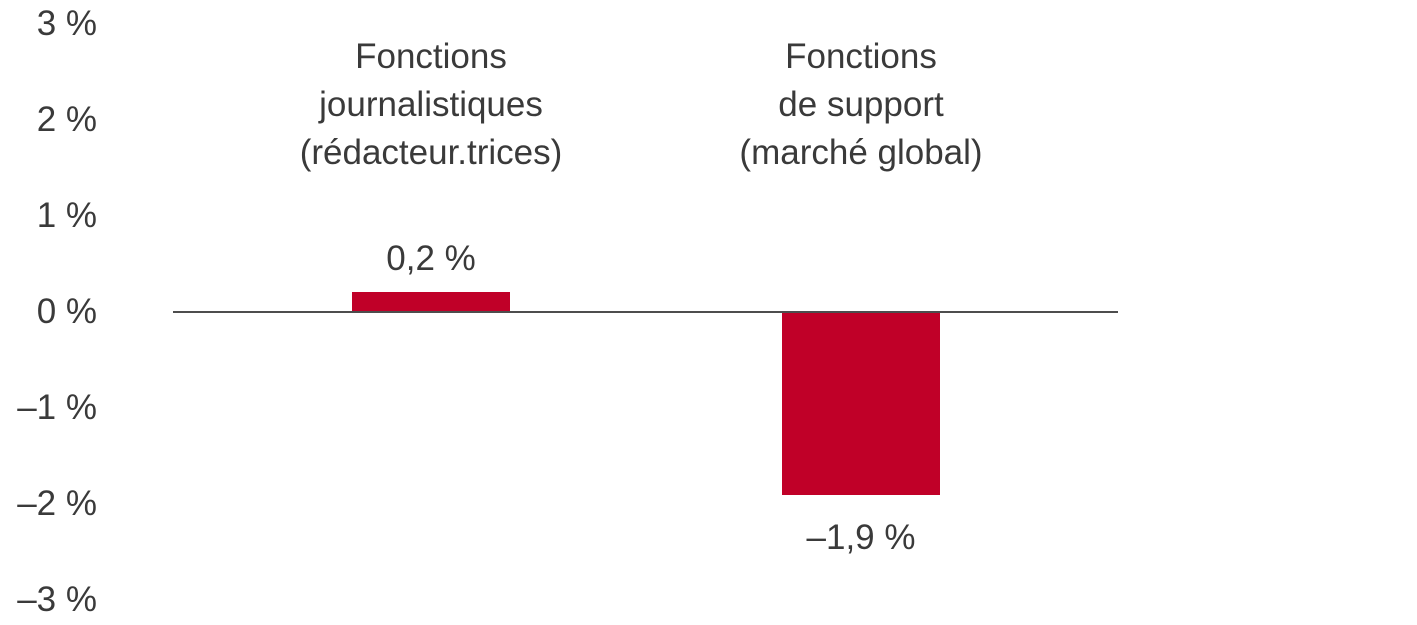 The width and height of the screenshot is (1417, 625). What do you see at coordinates (861, 104) in the screenshot?
I see `category-label-fonctions-de-support: Fonctions de support (marché global)` at bounding box center [861, 104].